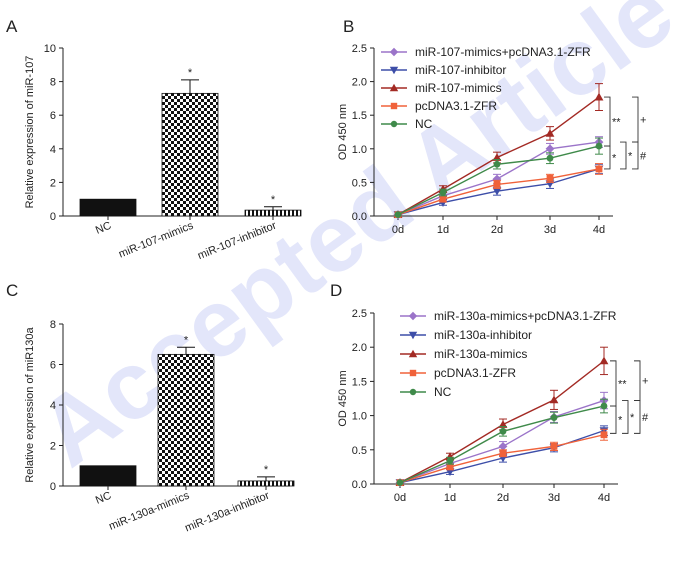 Image resolution: width=682 pixels, height=578 pixels. I want to click on x-tick-label: 2d, so click(503, 498).